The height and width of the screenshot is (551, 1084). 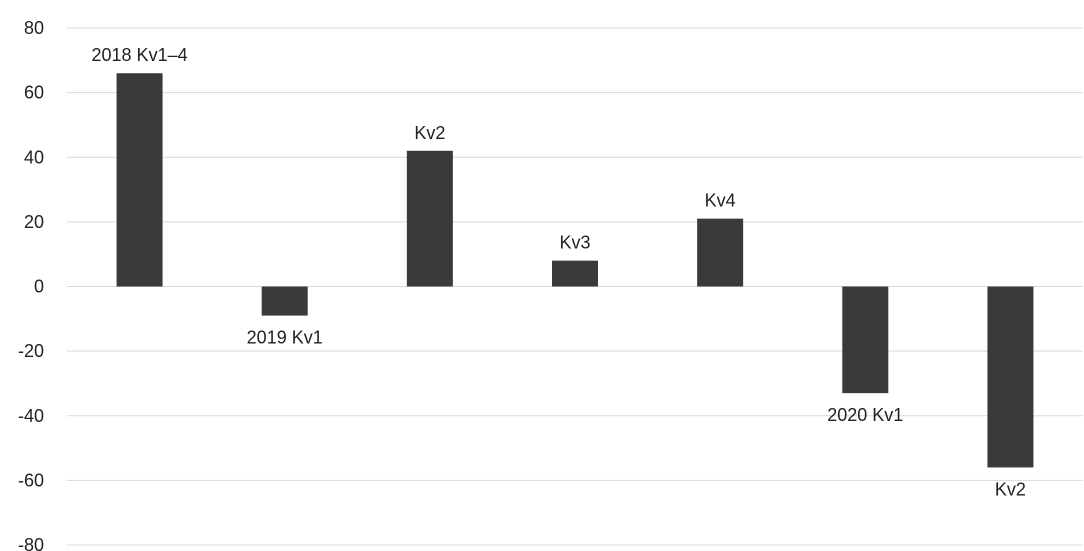 What do you see at coordinates (31, 284) in the screenshot?
I see `y-axis-tick-labels: 80 60 40 20 0 -20 -40 -60 -80` at bounding box center [31, 284].